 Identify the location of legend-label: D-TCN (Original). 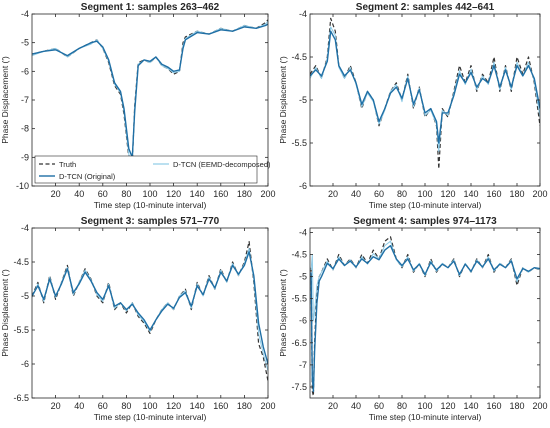
(87, 176).